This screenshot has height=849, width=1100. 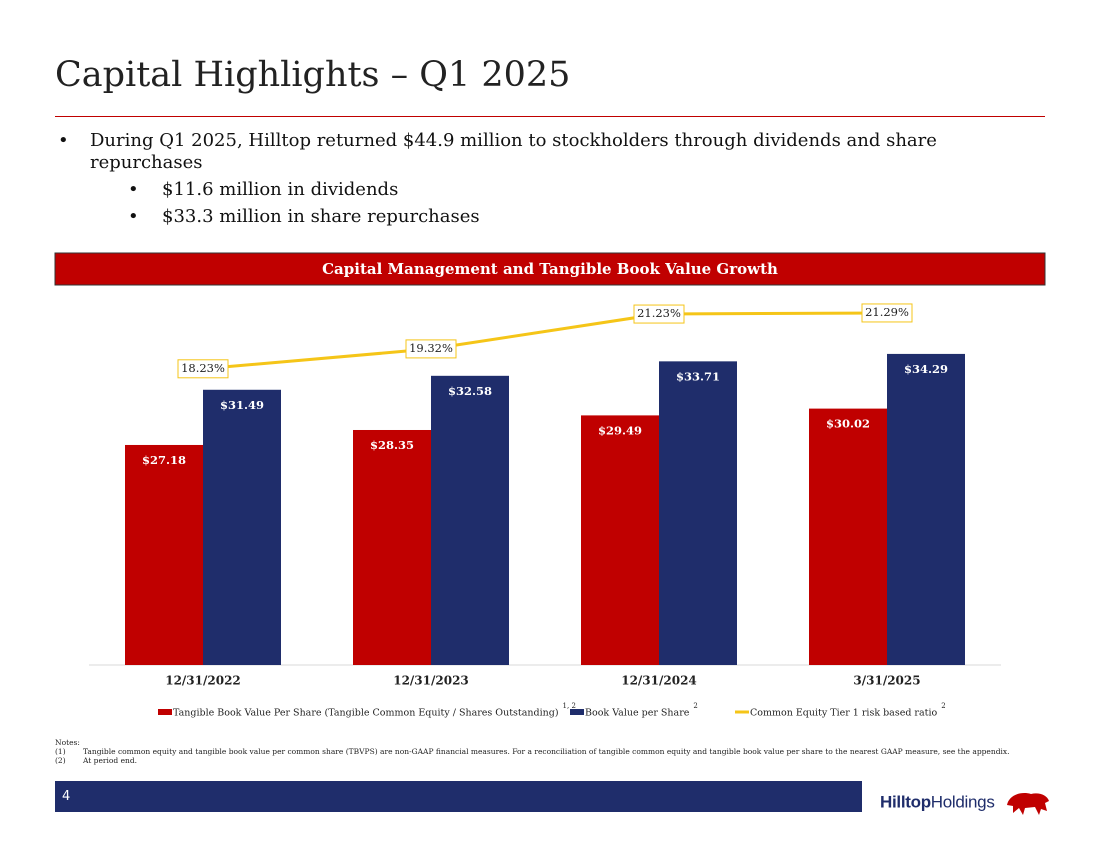 I want to click on title-rule, so click(x=550, y=116).